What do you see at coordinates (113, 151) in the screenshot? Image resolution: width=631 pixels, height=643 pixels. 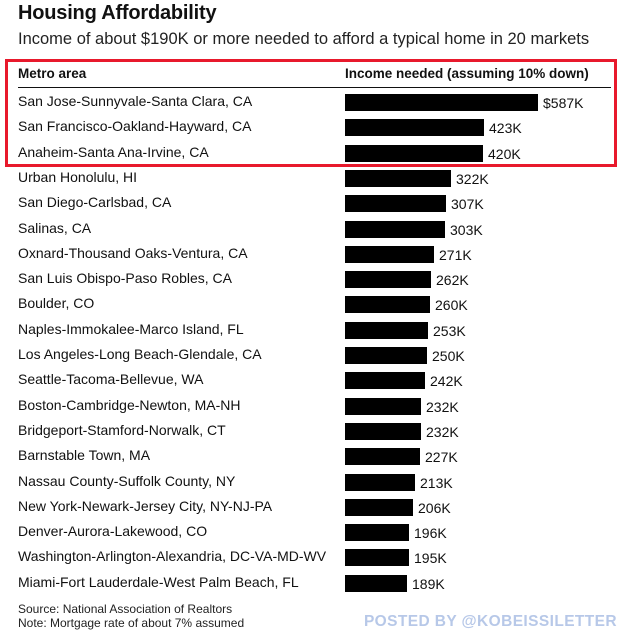 I see `metro-area-label: Anaheim-Santa Ana-Irvine, CA` at bounding box center [113, 151].